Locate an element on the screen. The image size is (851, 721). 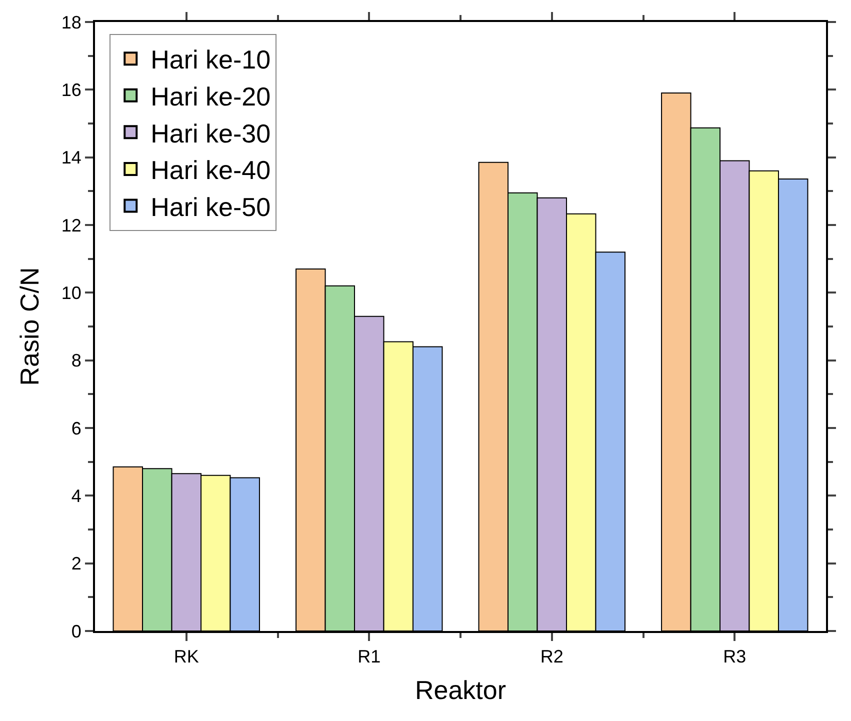
x-tick-label: R3 is located at coordinates (734, 656).